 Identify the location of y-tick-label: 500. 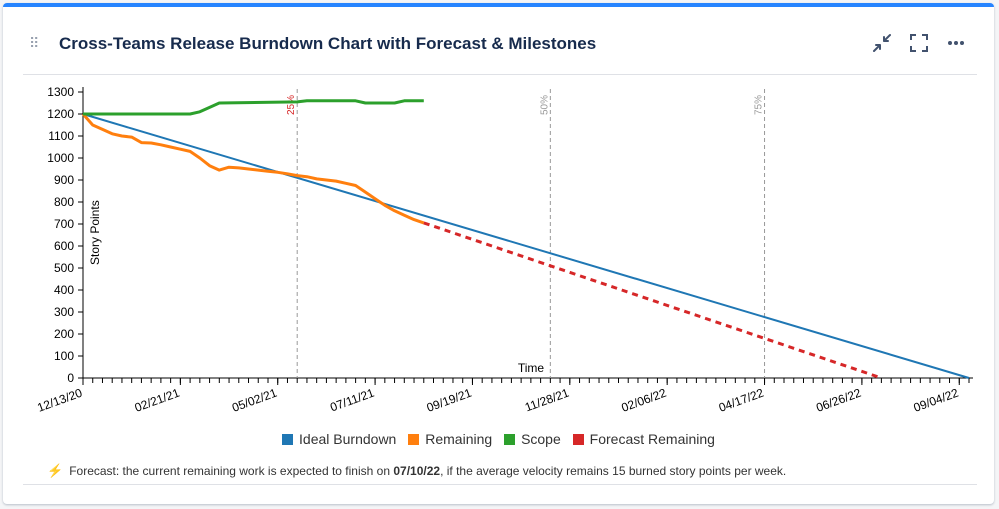
(64, 268).